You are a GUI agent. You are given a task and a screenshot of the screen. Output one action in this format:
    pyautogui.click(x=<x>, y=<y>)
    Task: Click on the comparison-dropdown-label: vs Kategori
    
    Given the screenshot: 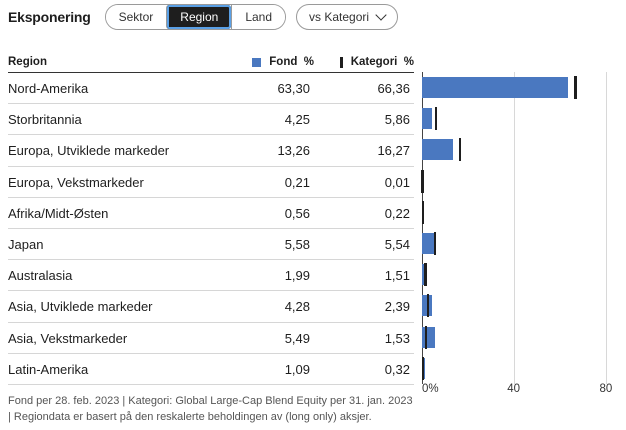 What is the action you would take?
    pyautogui.click(x=339, y=17)
    